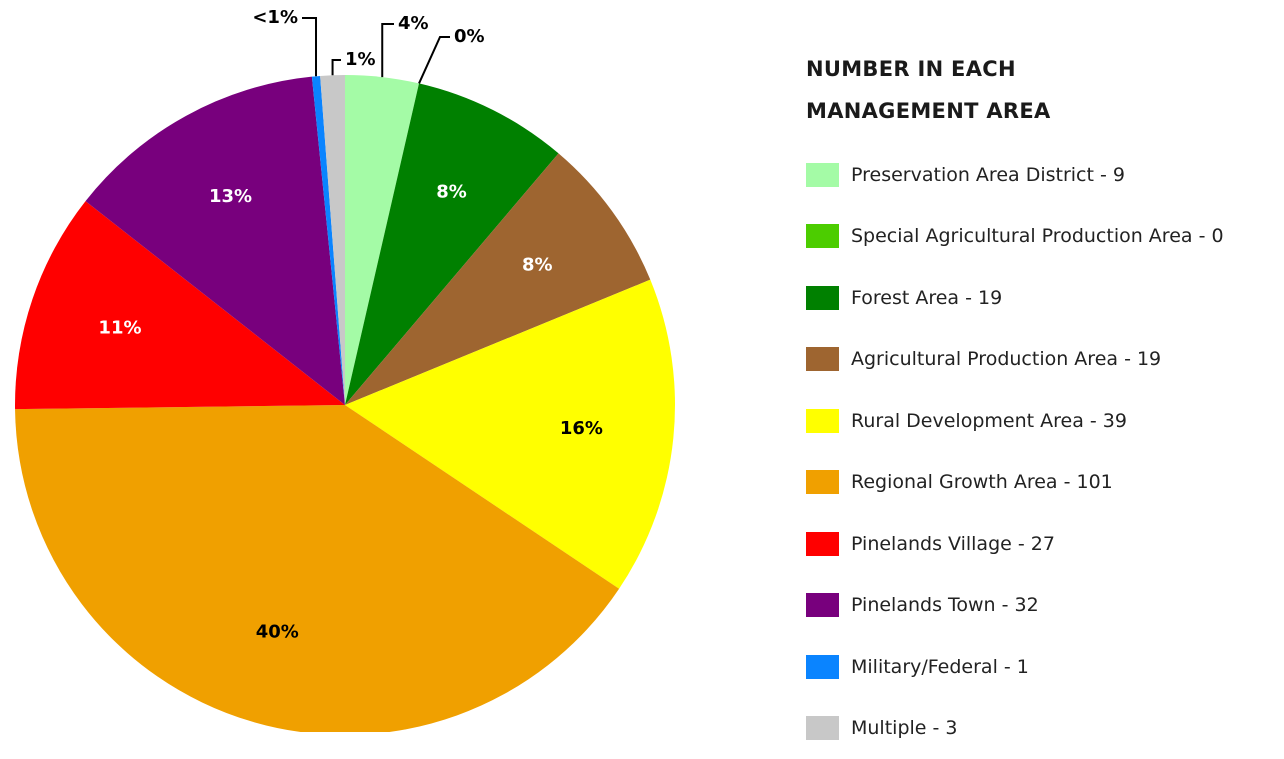  I want to click on legend-item: Military/Federal - 1, so click(1041, 667).